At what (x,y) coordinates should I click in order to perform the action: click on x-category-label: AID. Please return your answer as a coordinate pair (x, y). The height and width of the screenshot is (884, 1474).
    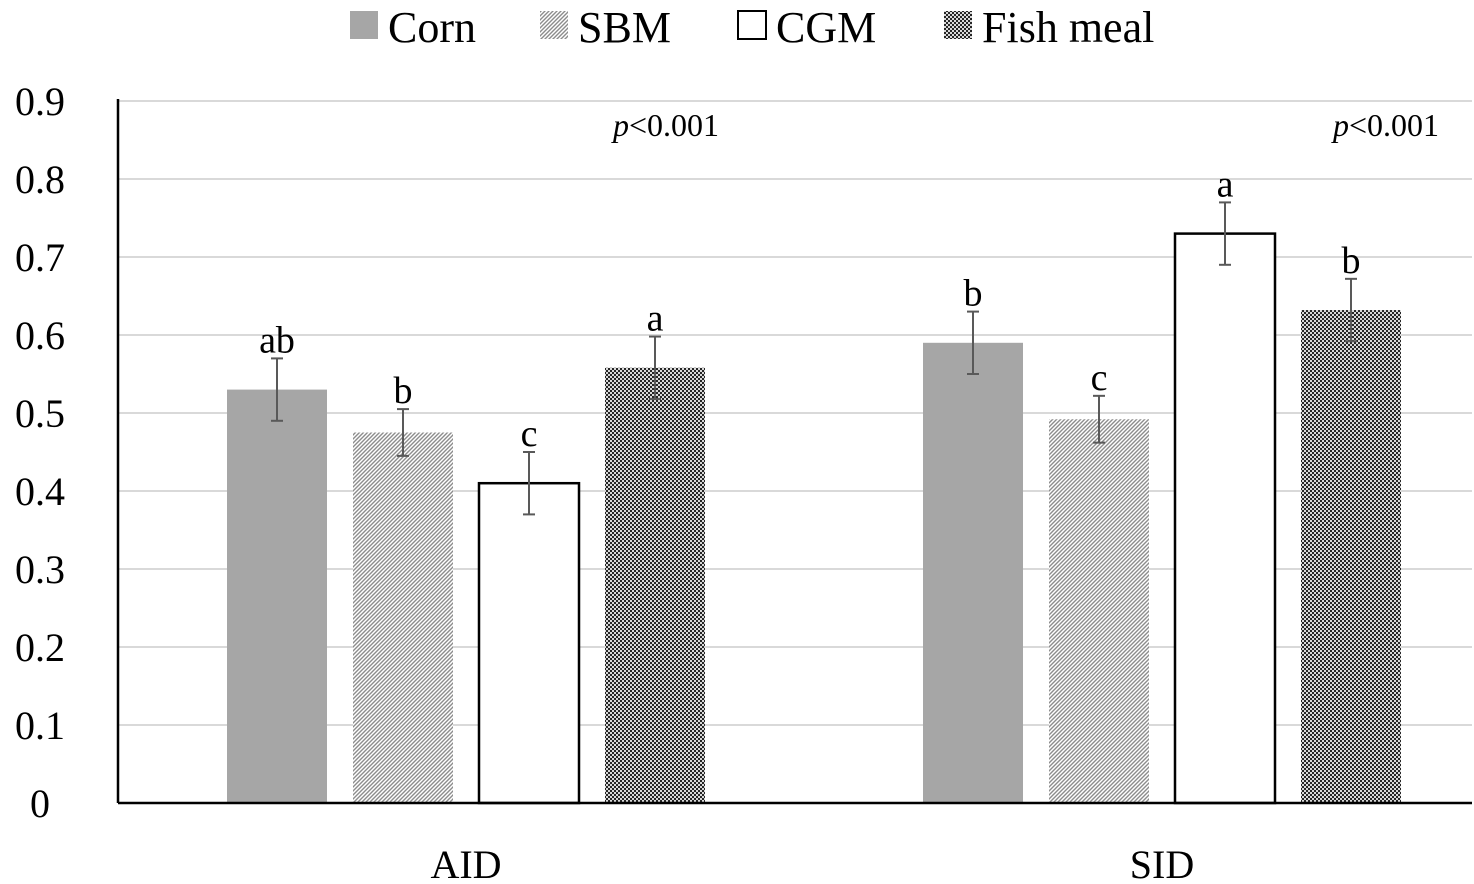
    Looking at the image, I should click on (465, 863).